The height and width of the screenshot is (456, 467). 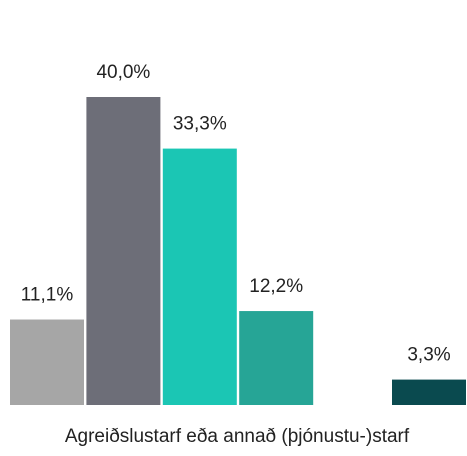 What do you see at coordinates (200, 124) in the screenshot?
I see `value-label: 33,3%` at bounding box center [200, 124].